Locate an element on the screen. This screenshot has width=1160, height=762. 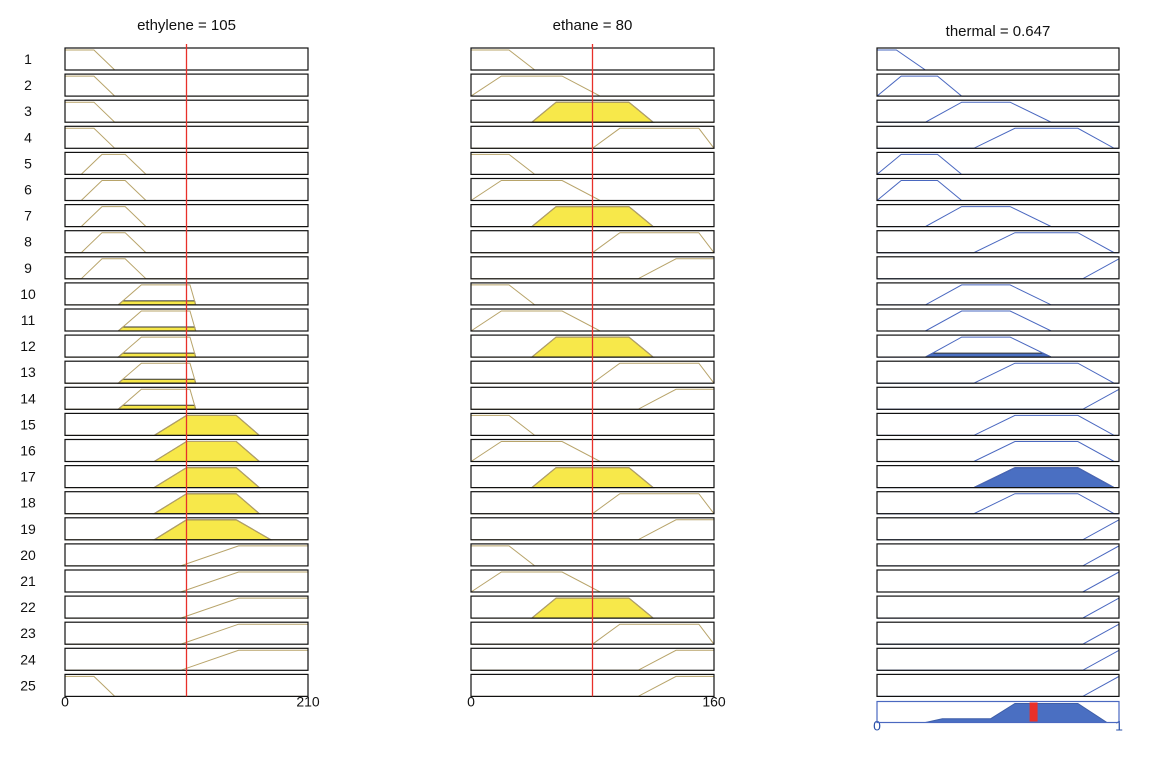
rule-number: 12 is located at coordinates (28, 346).